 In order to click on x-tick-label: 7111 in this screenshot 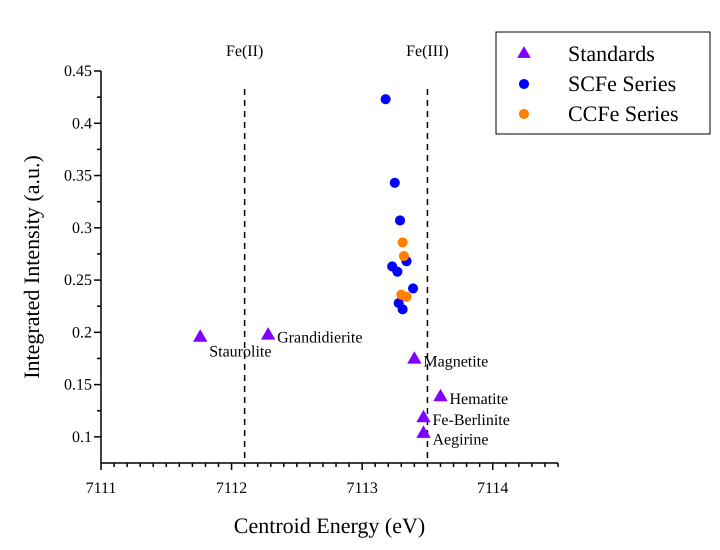, I will do `click(101, 488)`.